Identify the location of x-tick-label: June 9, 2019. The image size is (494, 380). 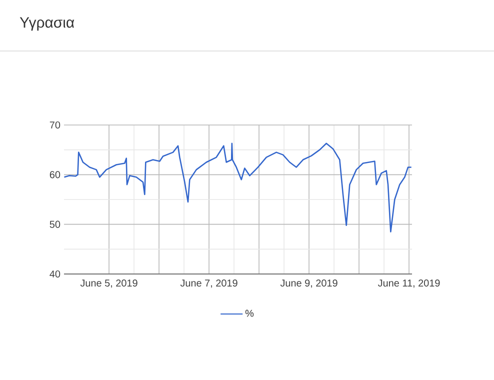
(309, 284).